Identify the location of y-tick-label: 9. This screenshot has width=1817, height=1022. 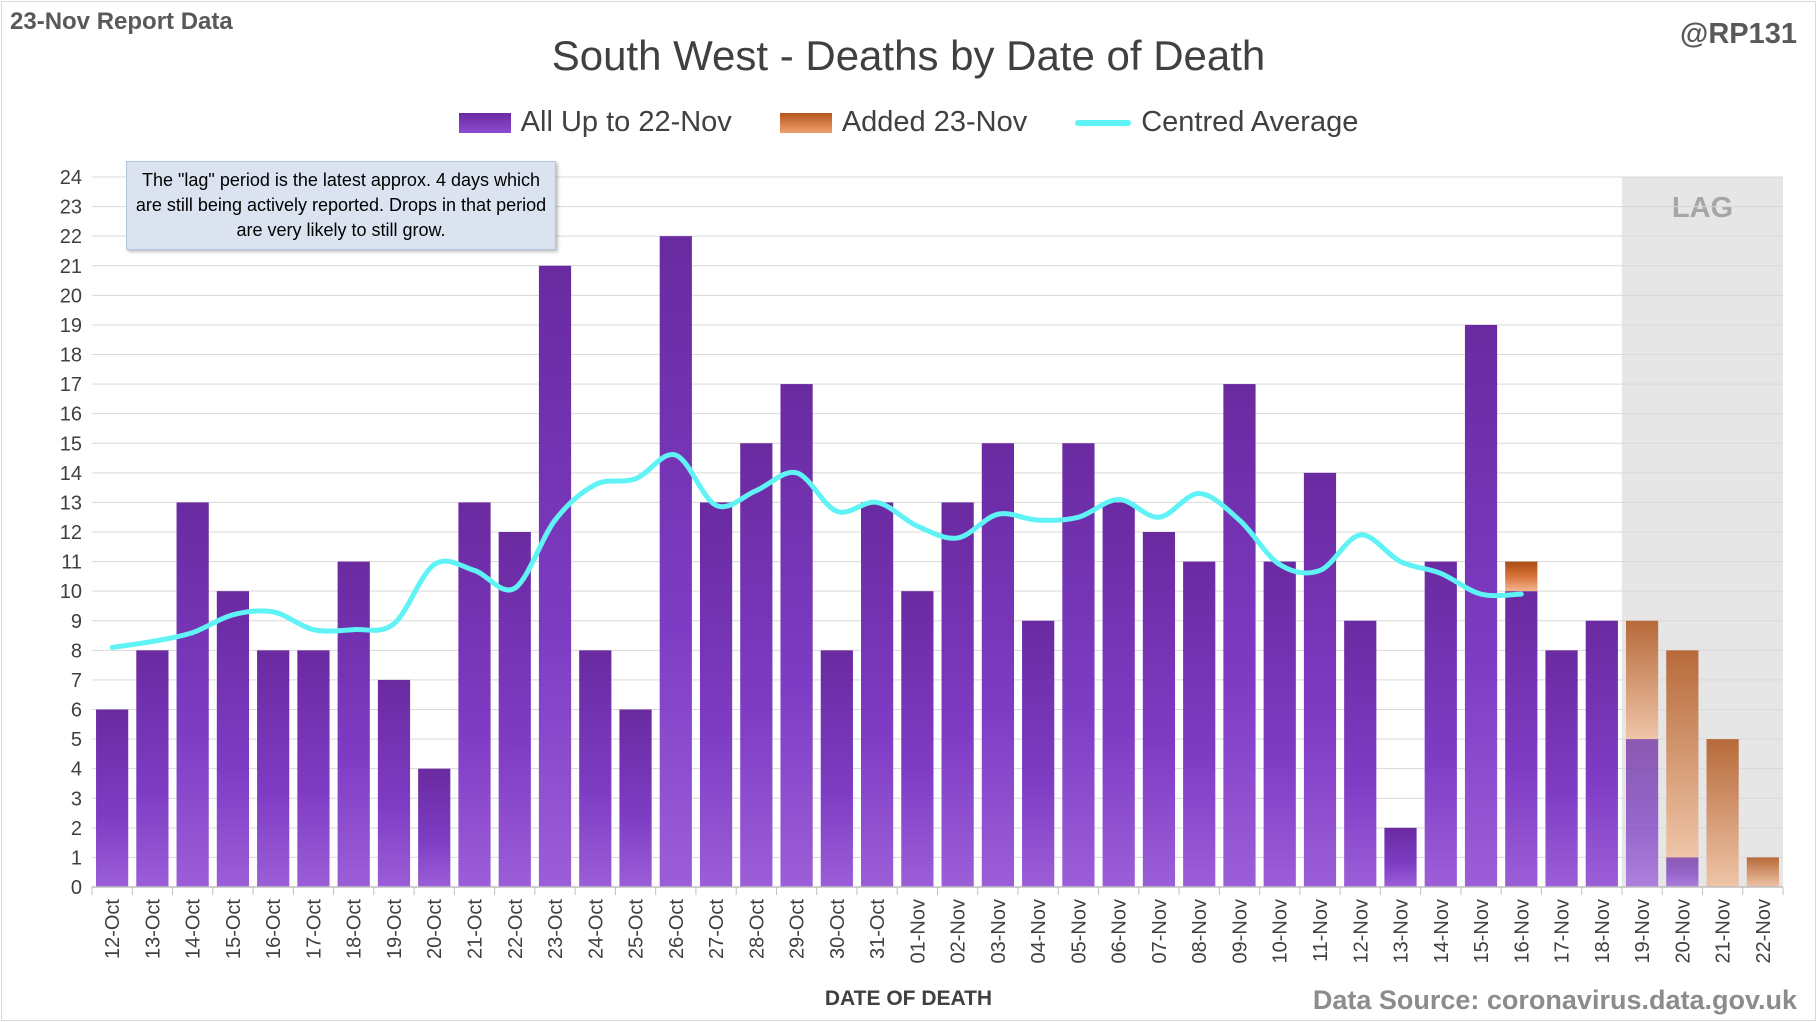
(76, 622).